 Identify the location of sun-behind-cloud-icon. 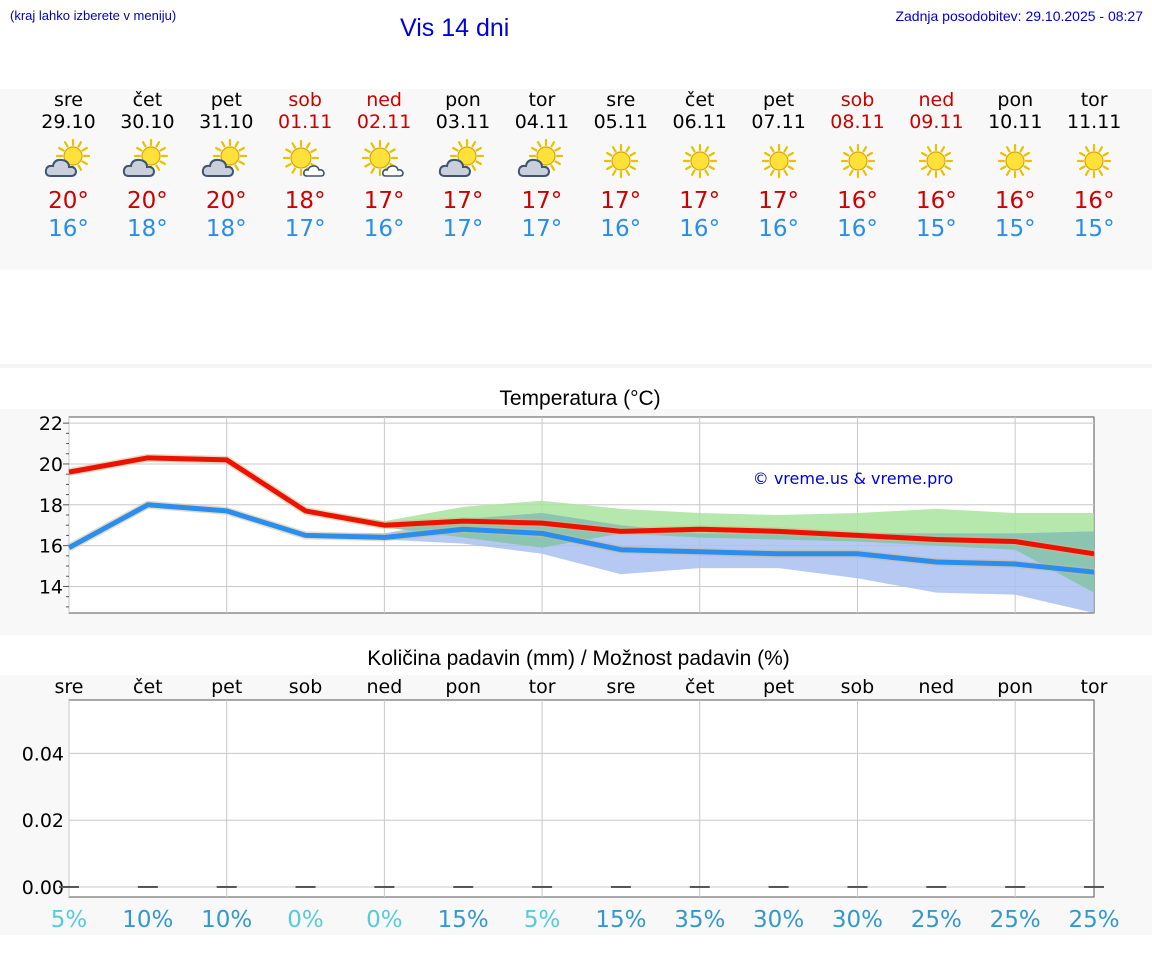
(67, 158).